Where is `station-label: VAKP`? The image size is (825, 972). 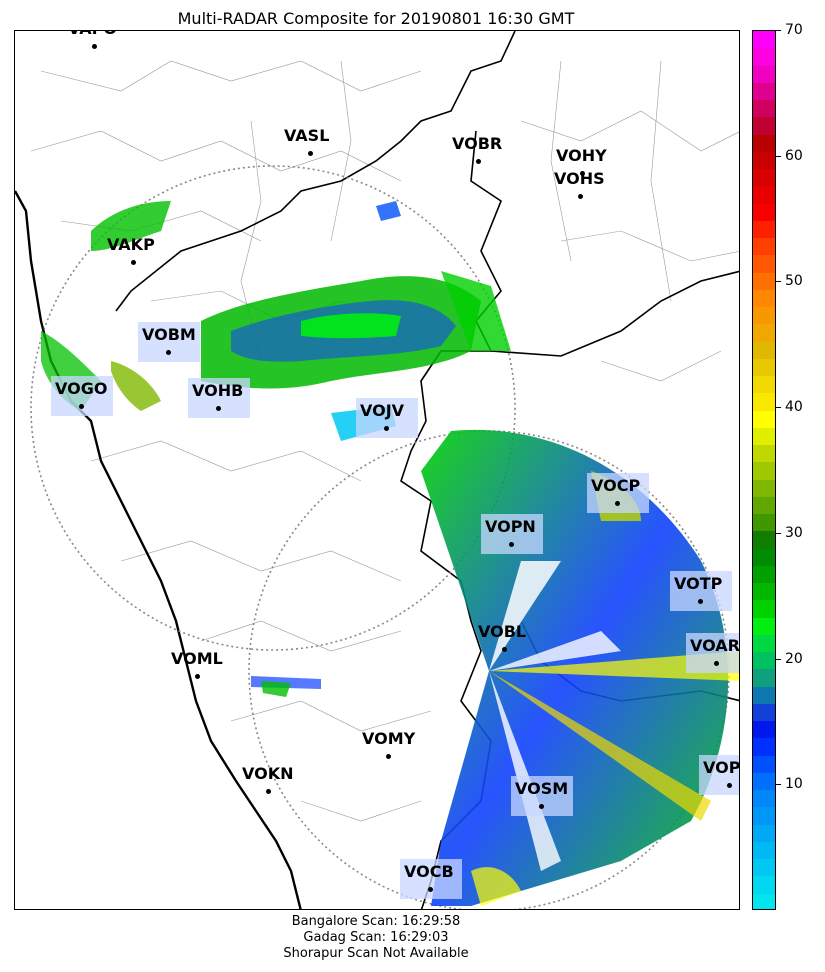 station-label: VAKP is located at coordinates (131, 244).